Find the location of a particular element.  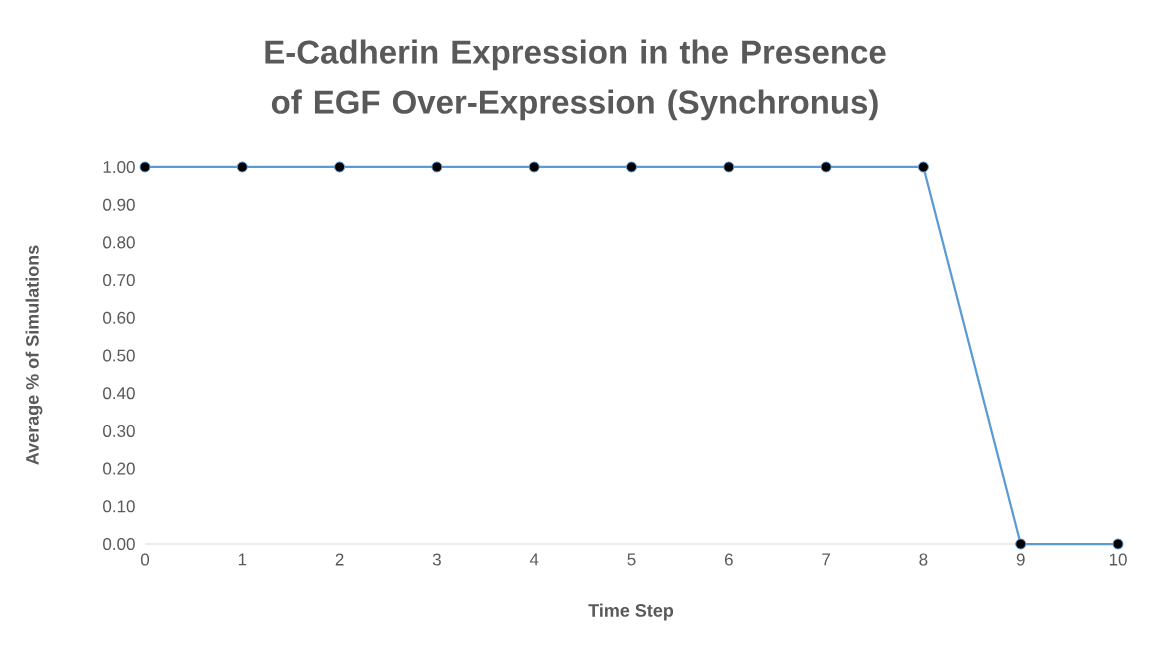

y-tick-label: 1.00 is located at coordinates (119, 167).